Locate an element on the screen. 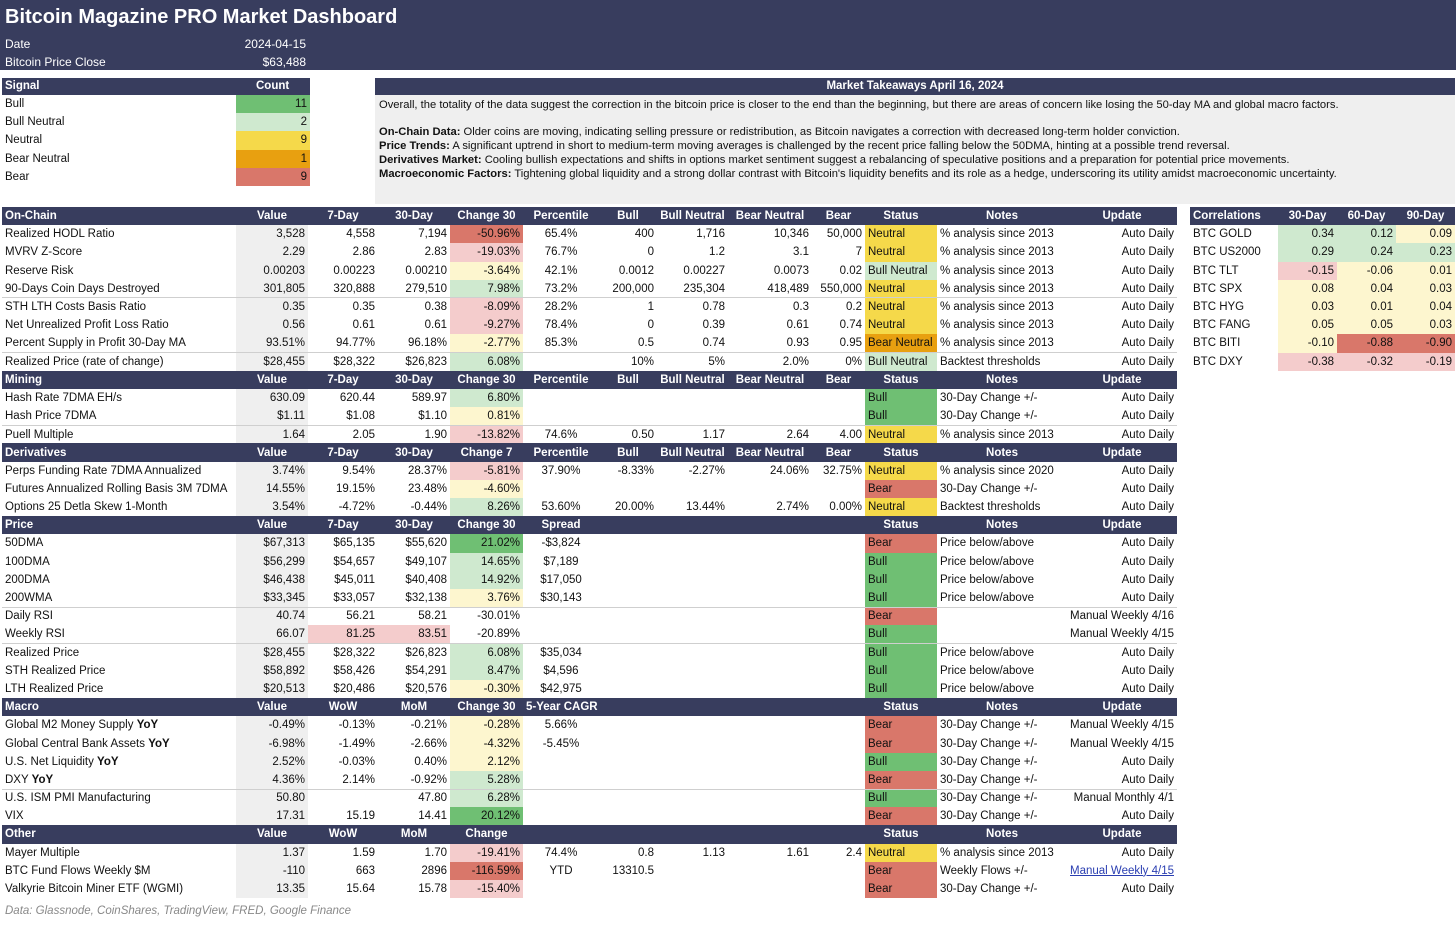  status: Bull Neutral is located at coordinates (901, 361).